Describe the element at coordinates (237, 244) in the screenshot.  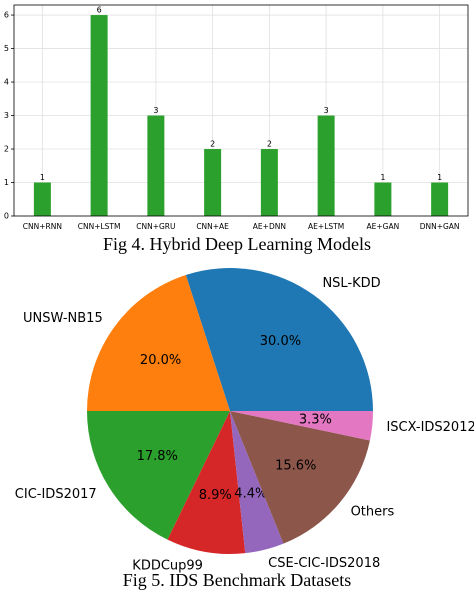
I see `caption: Fig 4. Hybrid Deep Learning Models` at that location.